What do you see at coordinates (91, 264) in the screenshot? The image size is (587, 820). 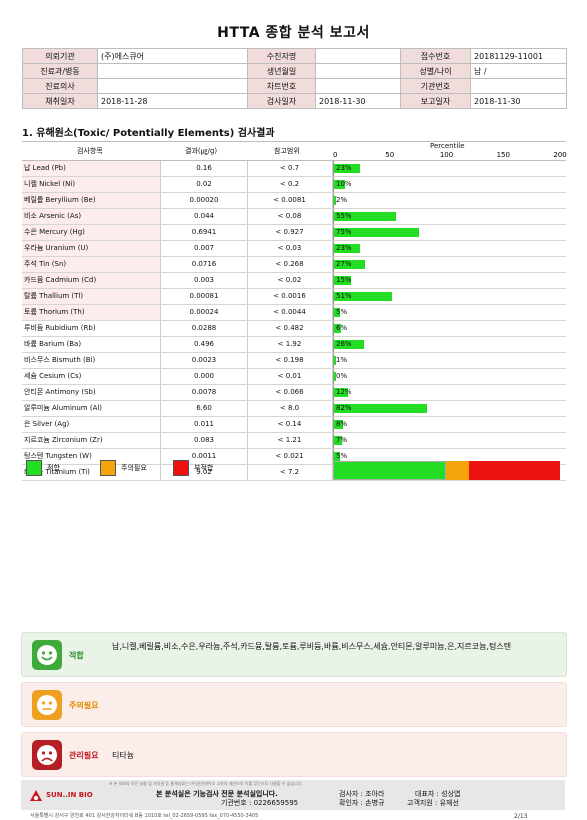 I see `element-name: 주석 Tin (Sn)` at bounding box center [91, 264].